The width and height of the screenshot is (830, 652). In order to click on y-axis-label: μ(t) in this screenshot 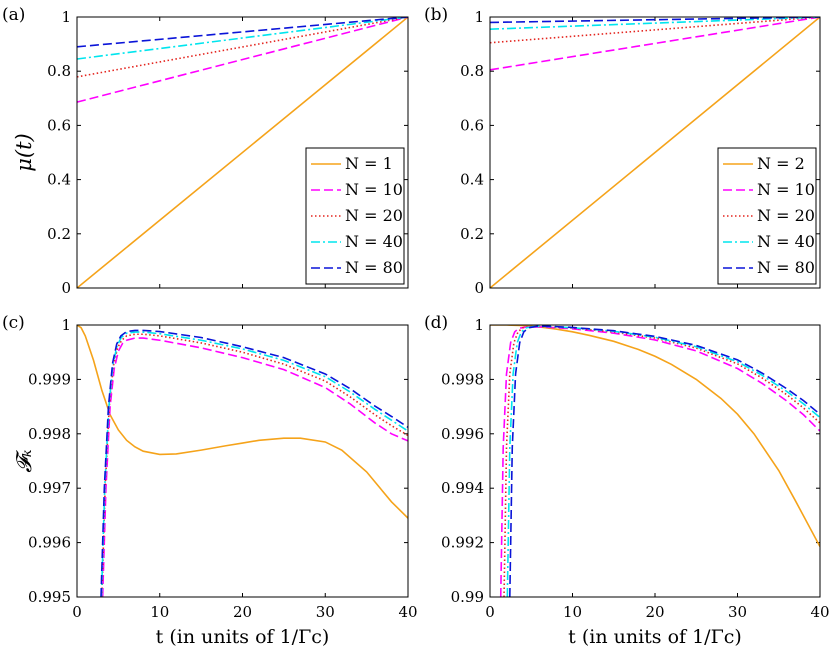, I will do `click(24, 152)`.